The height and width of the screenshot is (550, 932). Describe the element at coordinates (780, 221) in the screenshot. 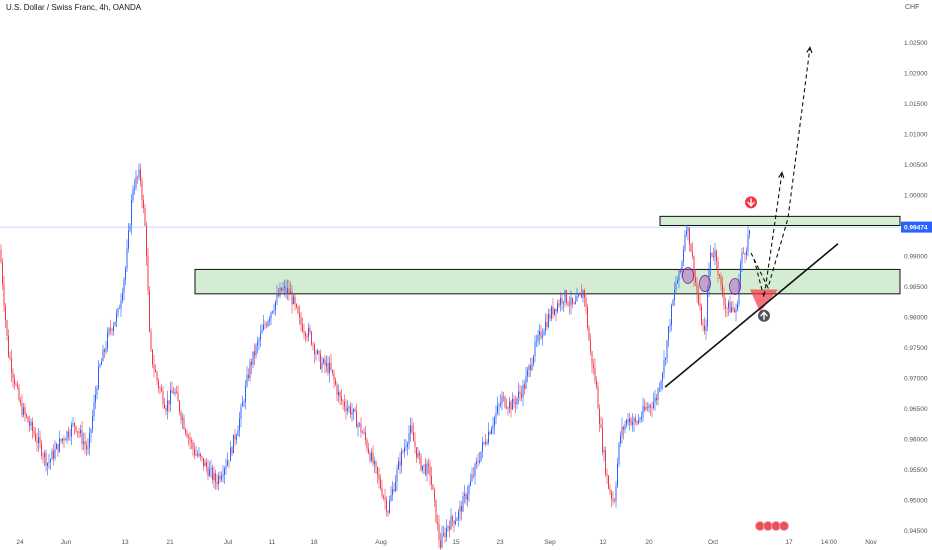

I see `upper-resistance-zone` at that location.